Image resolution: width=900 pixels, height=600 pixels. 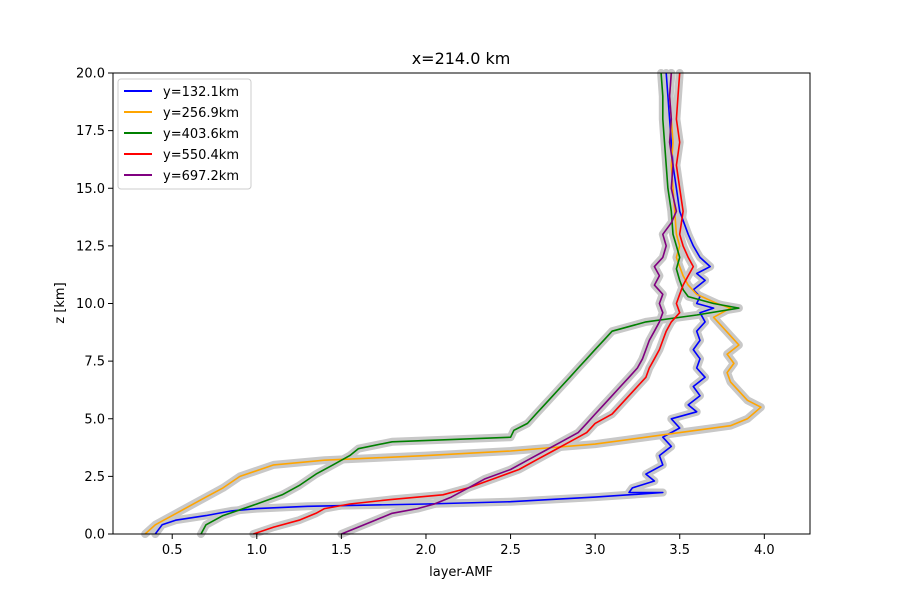 I want to click on y-tick-label: 2.5, so click(x=94, y=477).